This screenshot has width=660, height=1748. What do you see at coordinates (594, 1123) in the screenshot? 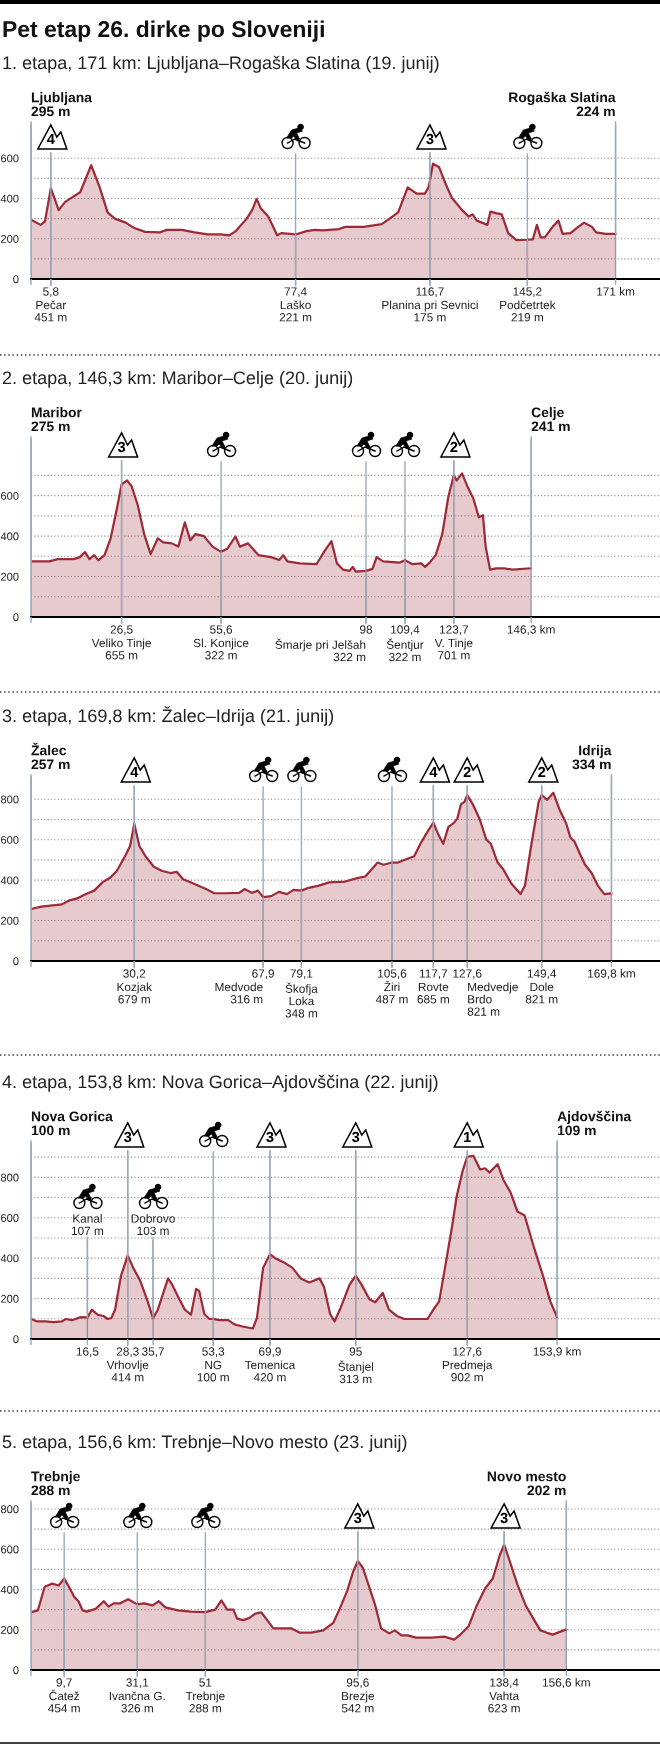
I see `annotation: Ajdovščina 109 m` at bounding box center [594, 1123].